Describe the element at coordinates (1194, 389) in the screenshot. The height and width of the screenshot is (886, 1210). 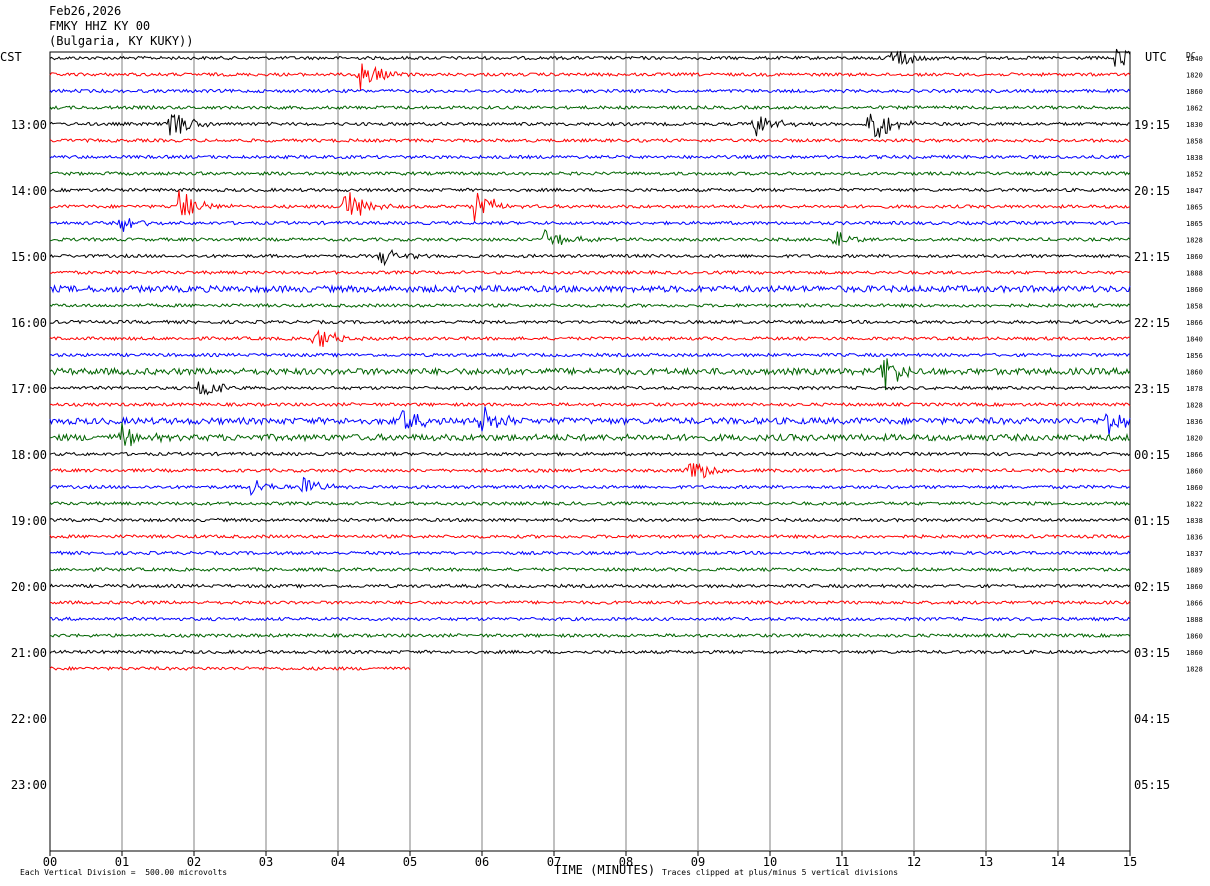
I see `dc-offset-label: 1878` at that location.